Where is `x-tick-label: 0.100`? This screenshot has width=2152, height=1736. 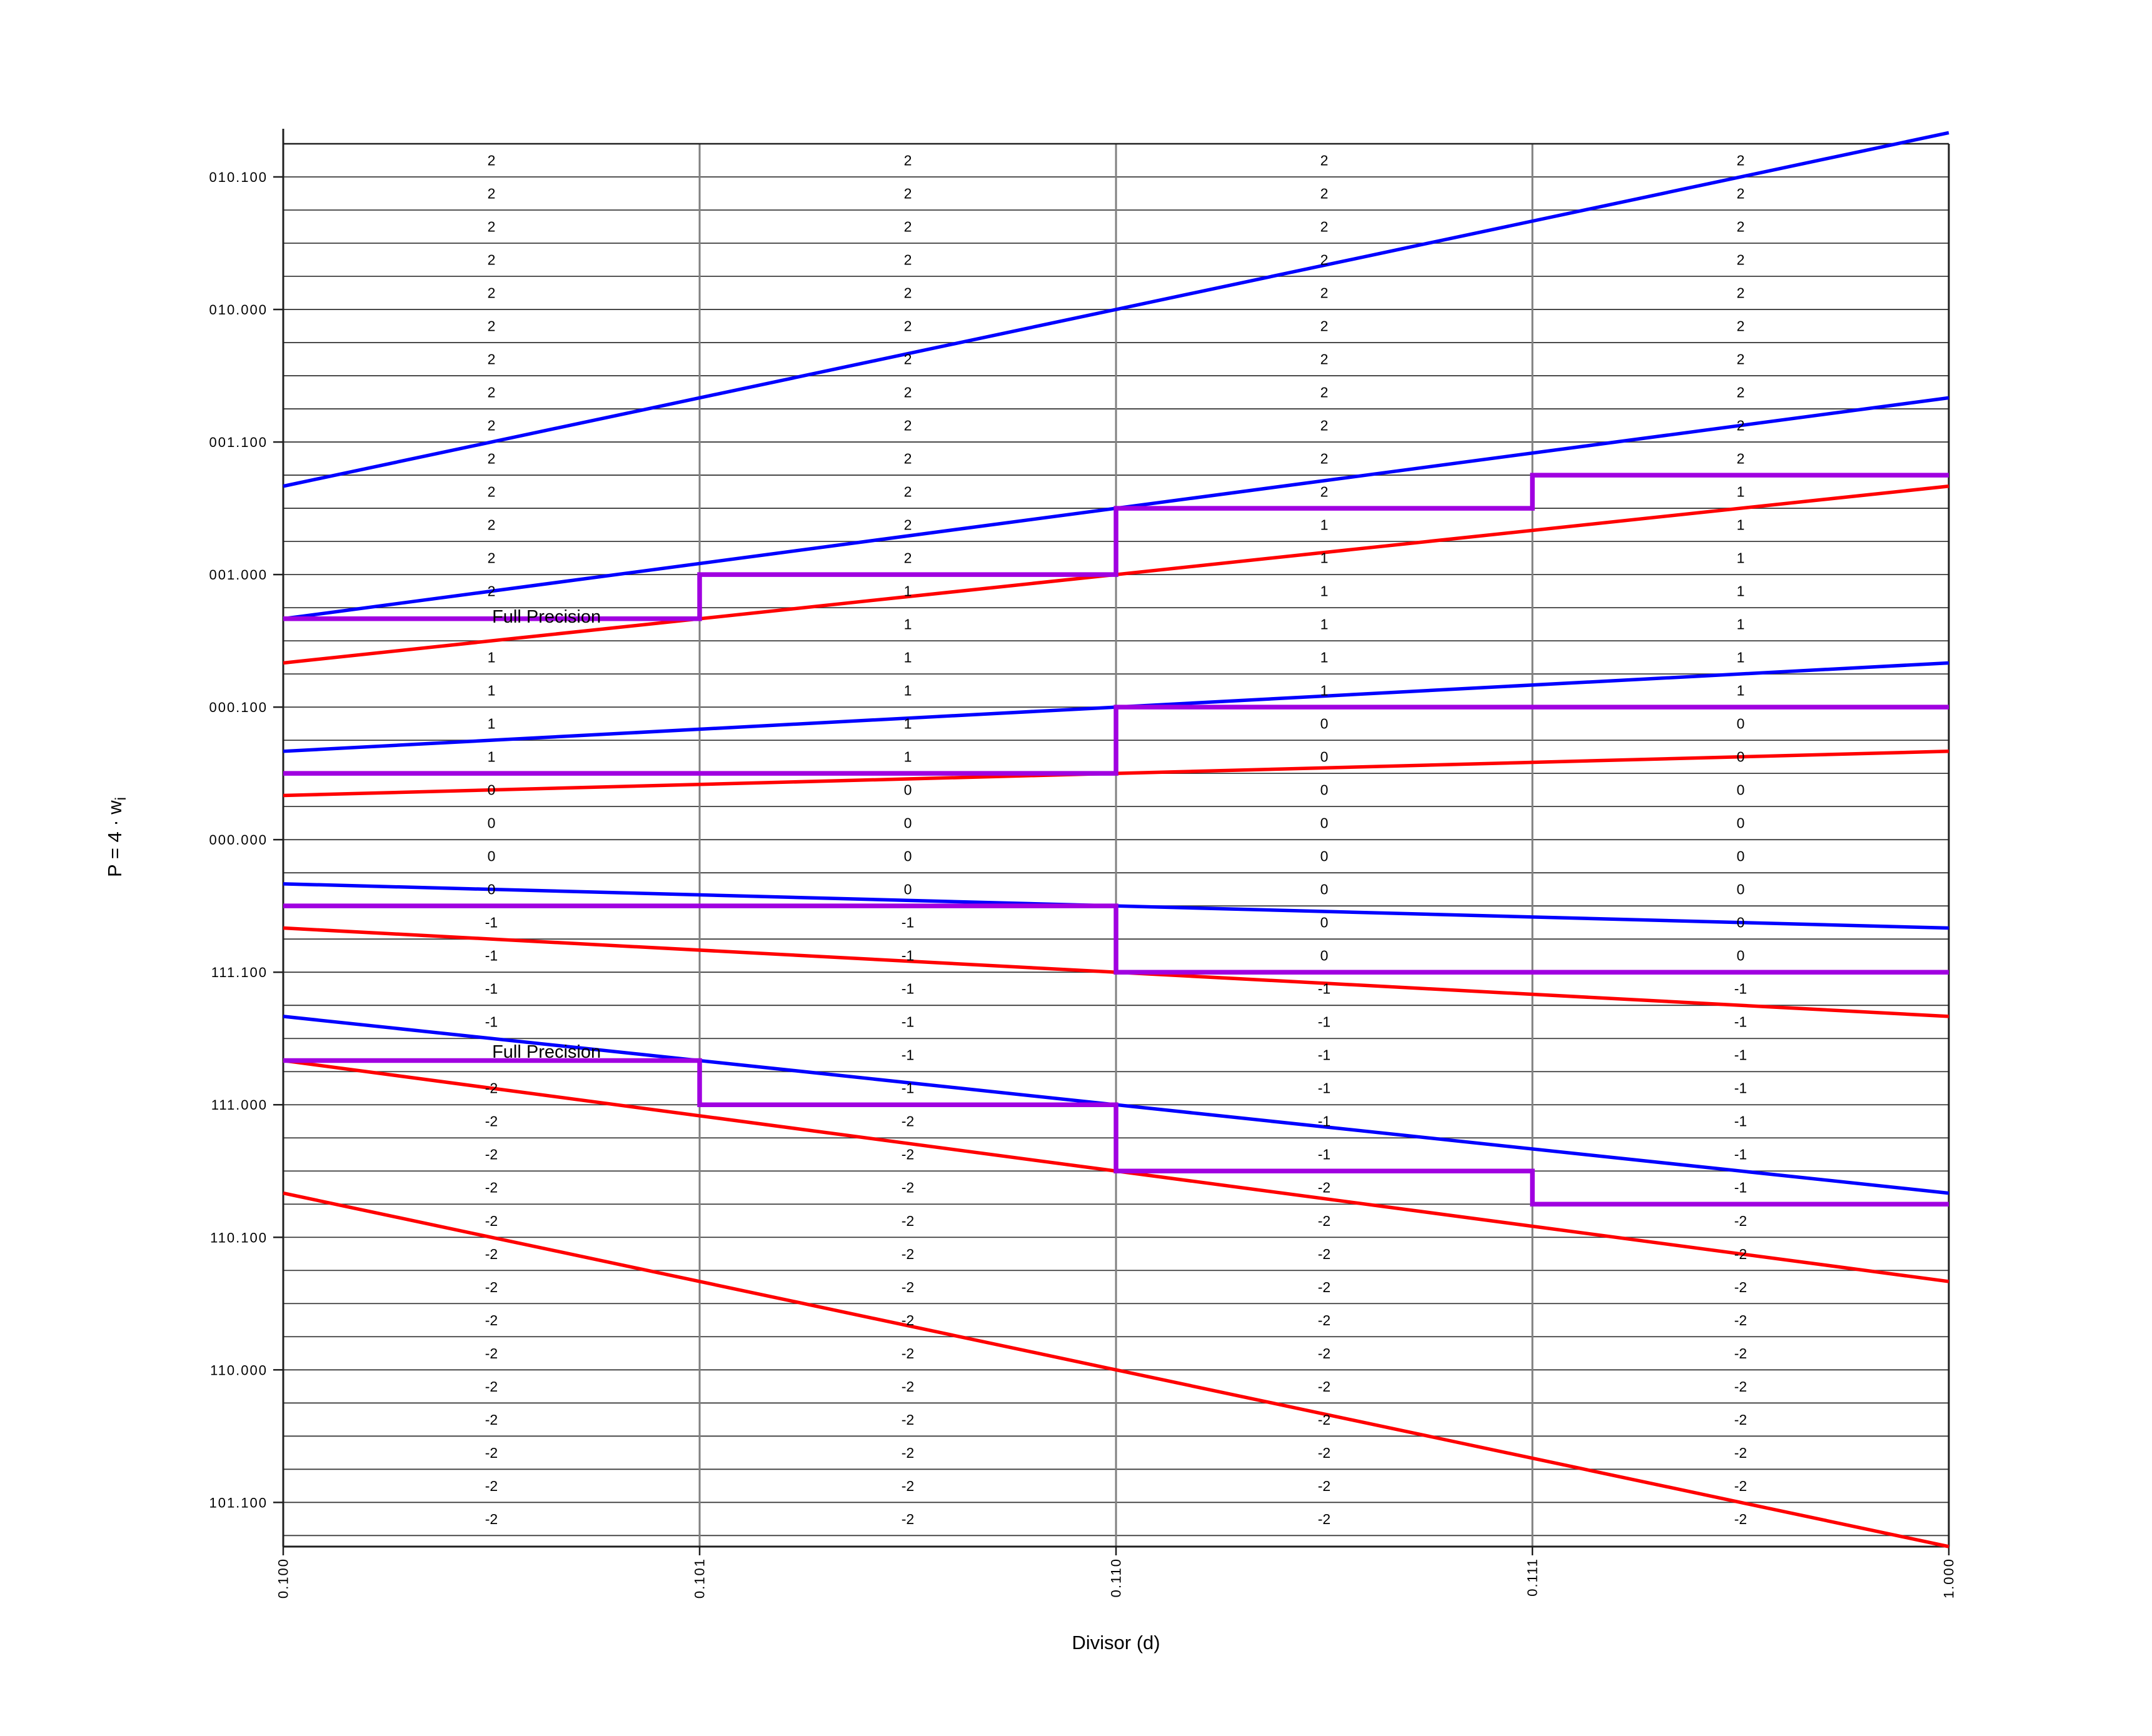 x-tick-label: 0.100 is located at coordinates (283, 1578).